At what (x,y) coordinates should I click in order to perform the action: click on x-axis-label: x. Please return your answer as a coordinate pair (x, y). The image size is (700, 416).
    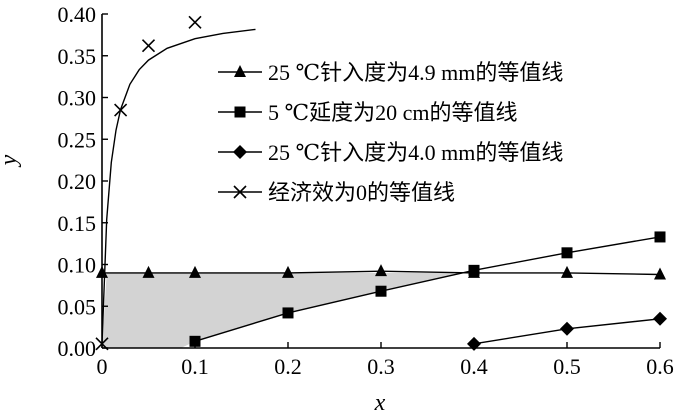
    Looking at the image, I should click on (380, 403).